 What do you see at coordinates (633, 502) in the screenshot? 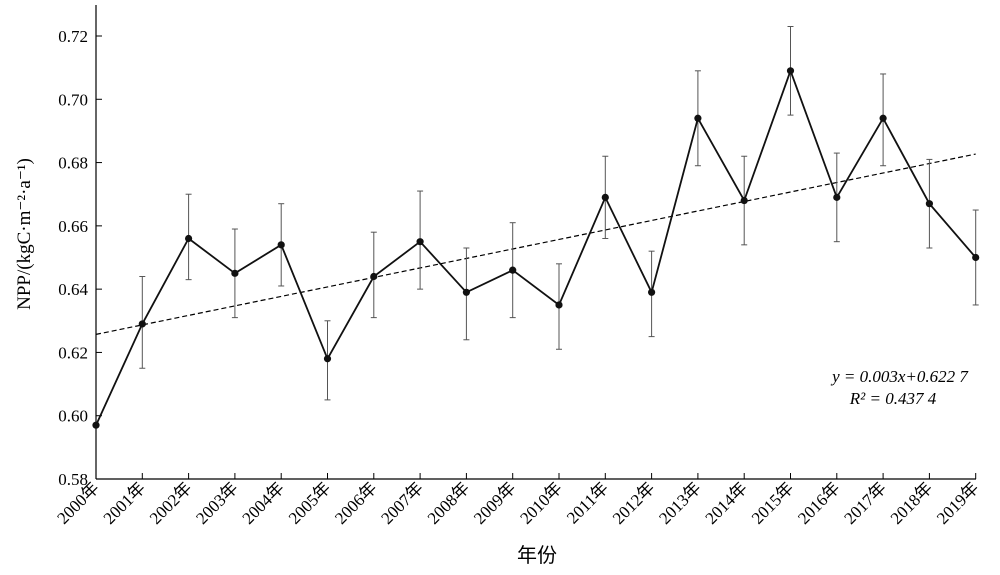
I see `x-tick-label: 2012年` at bounding box center [633, 502].